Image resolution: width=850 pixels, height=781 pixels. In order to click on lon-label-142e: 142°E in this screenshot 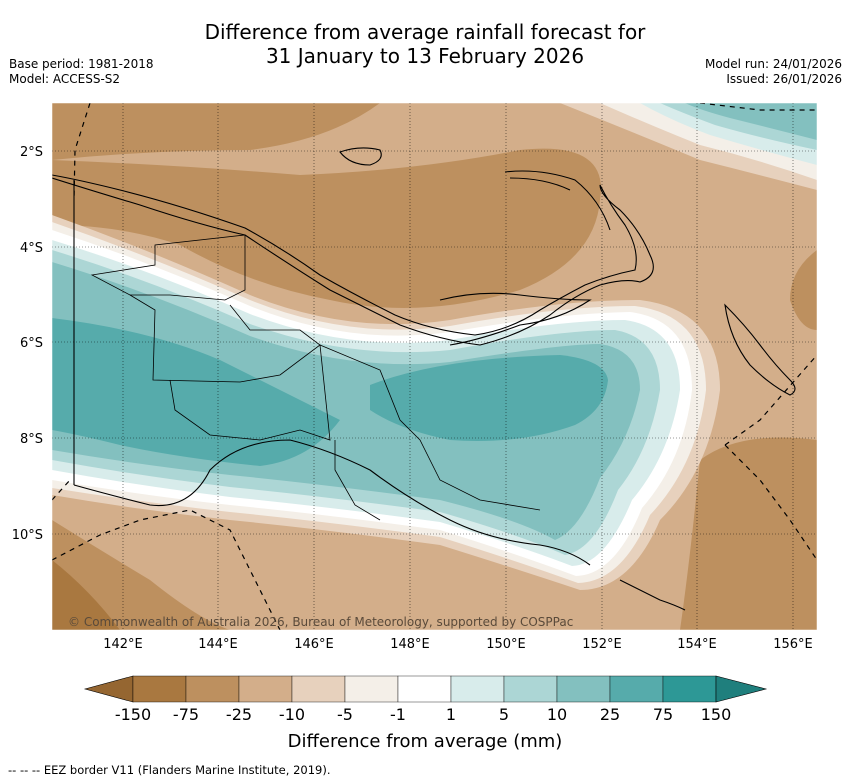, I will do `click(123, 644)`.